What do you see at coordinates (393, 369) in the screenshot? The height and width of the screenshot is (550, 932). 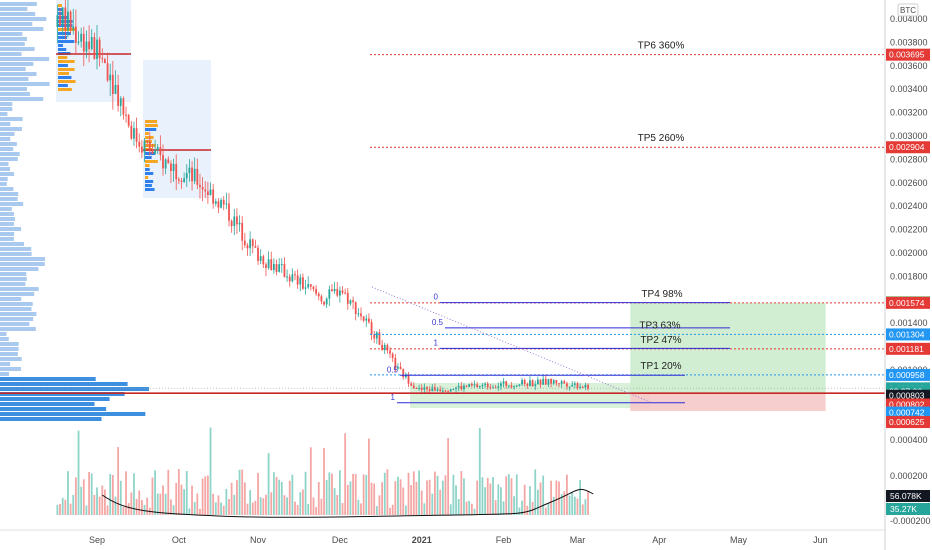 I see `fib-label: 0.5` at bounding box center [393, 369].